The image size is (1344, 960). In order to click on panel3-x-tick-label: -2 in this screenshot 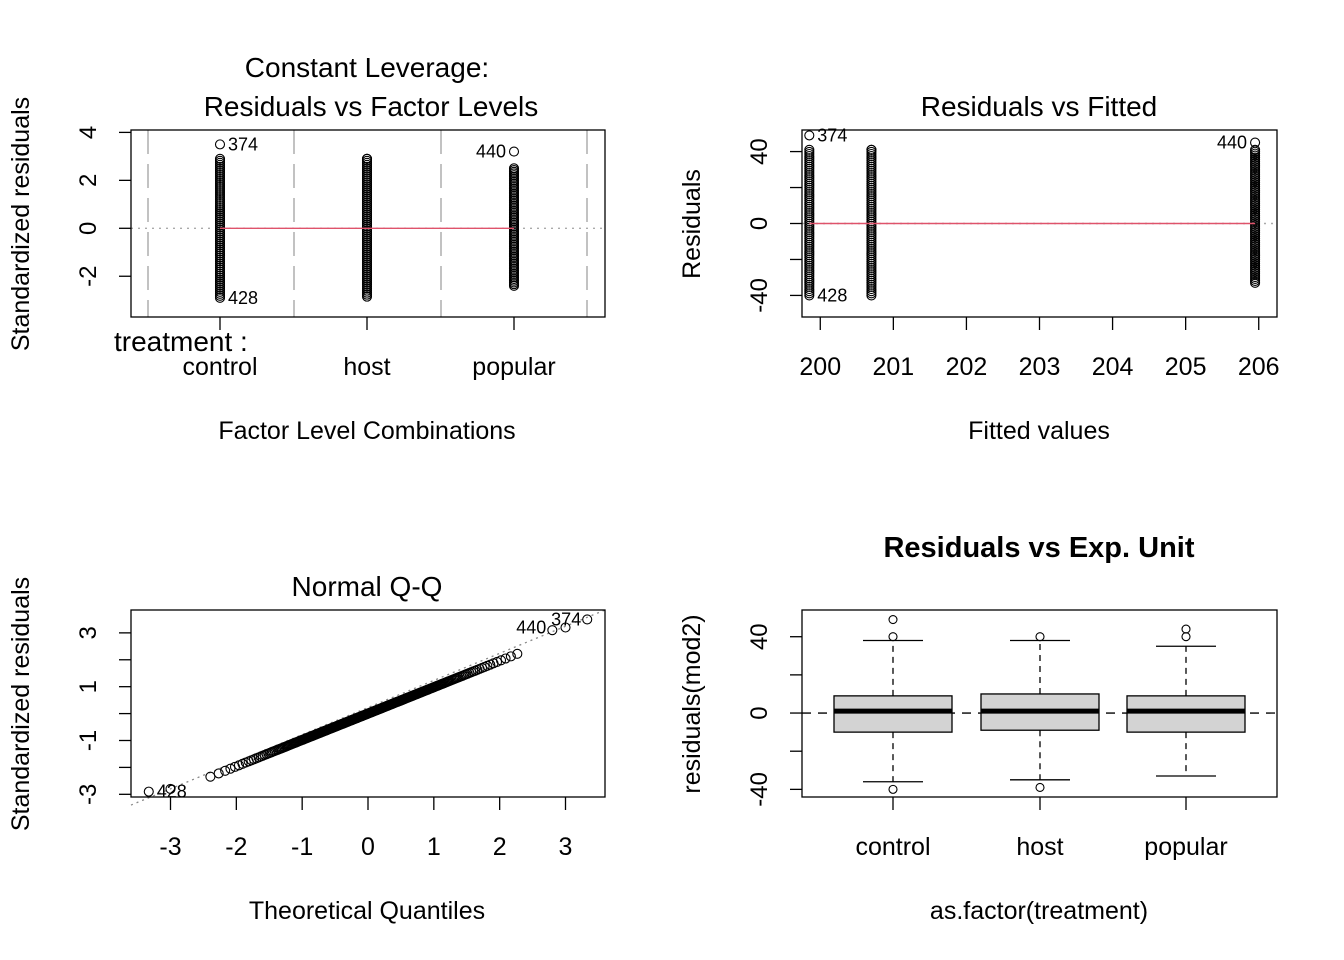, I will do `click(236, 847)`.